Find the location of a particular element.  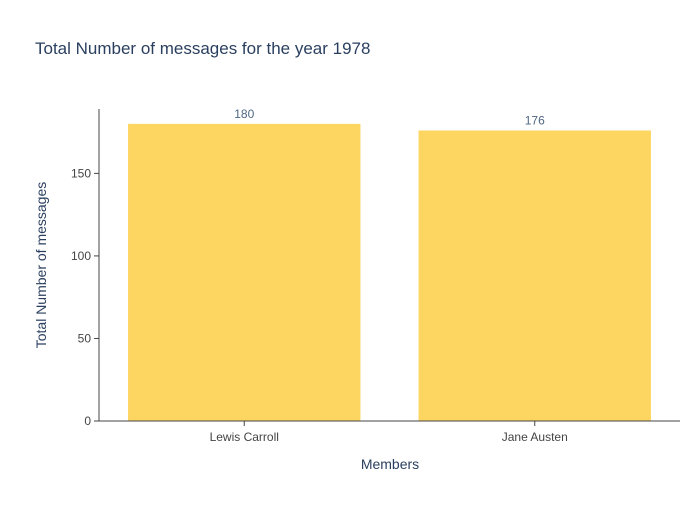

y-tick-label: 50 is located at coordinates (85, 338).